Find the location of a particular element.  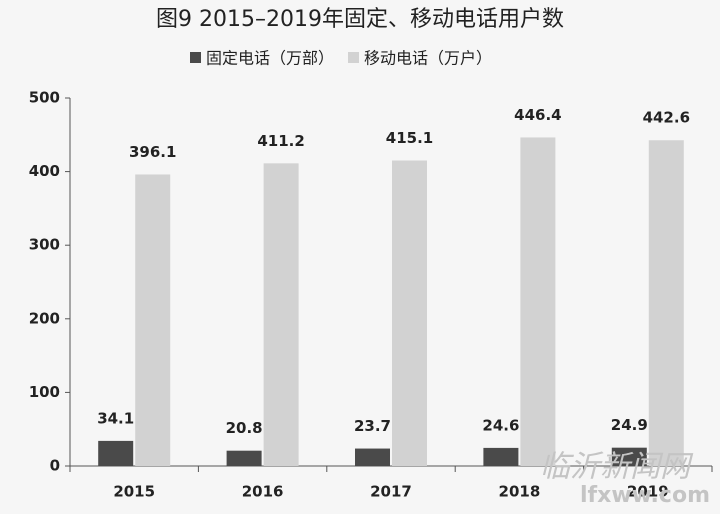

y-tick-label: 500 is located at coordinates (44, 98).